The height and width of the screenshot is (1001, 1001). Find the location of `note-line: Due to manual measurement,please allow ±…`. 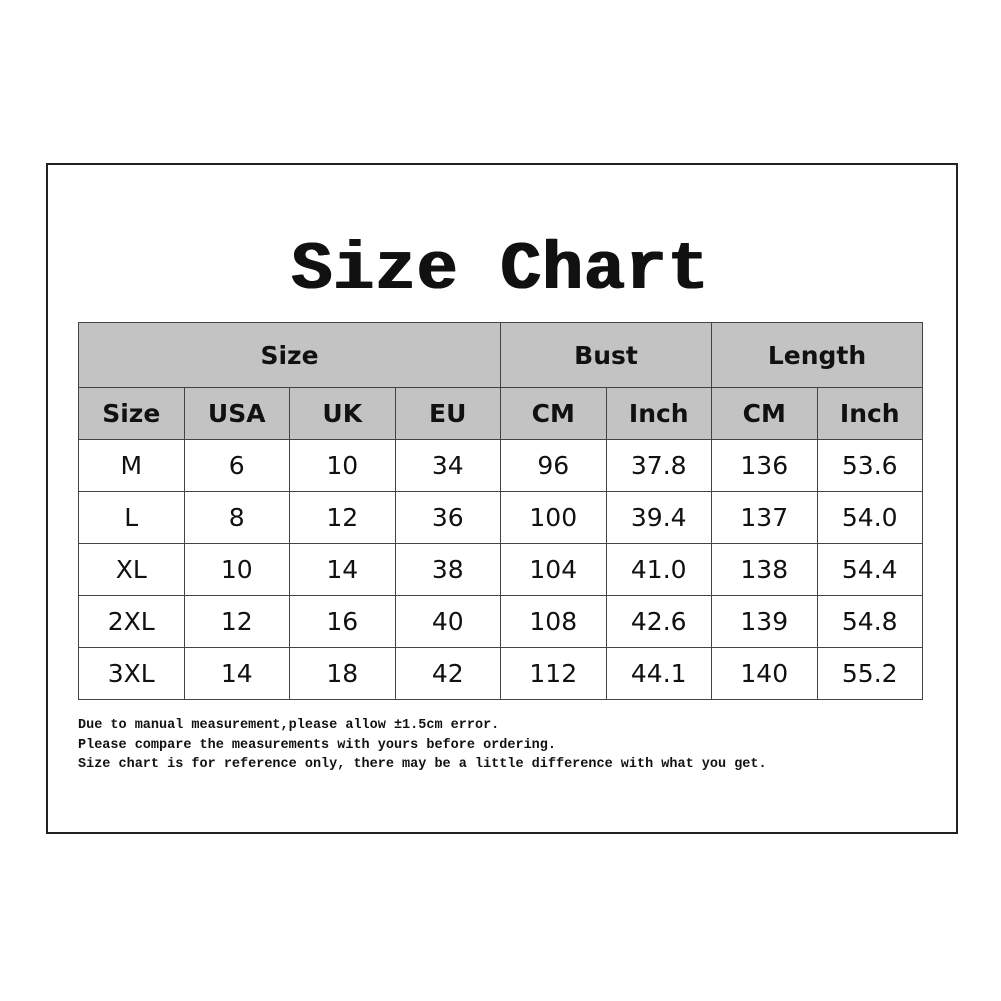

note-line: Due to manual measurement,please allow ±… is located at coordinates (289, 725).